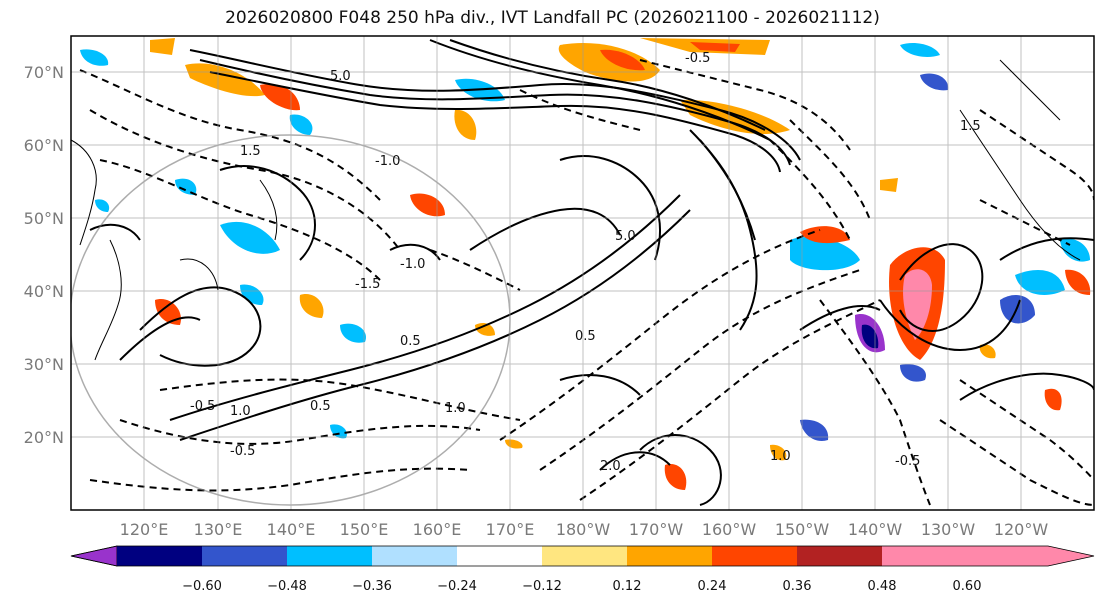 The image size is (1105, 604). Describe the element at coordinates (542, 586) in the screenshot. I see `colorbar-tick: −0.12` at that location.